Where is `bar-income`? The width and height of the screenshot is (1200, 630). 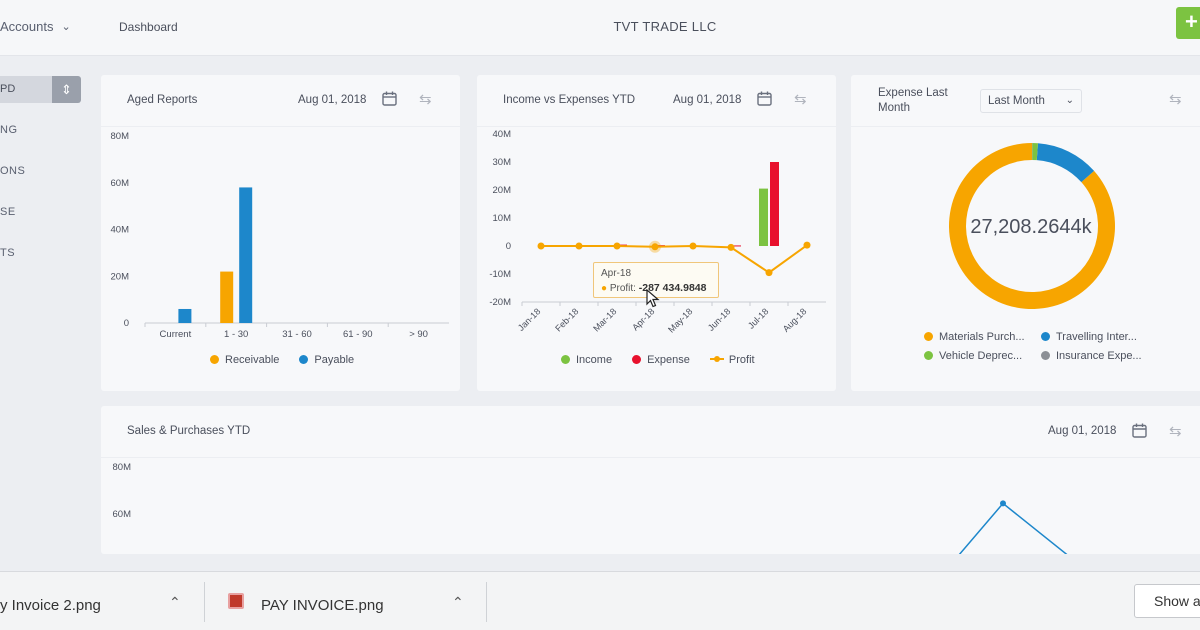 bar-income is located at coordinates (763, 217).